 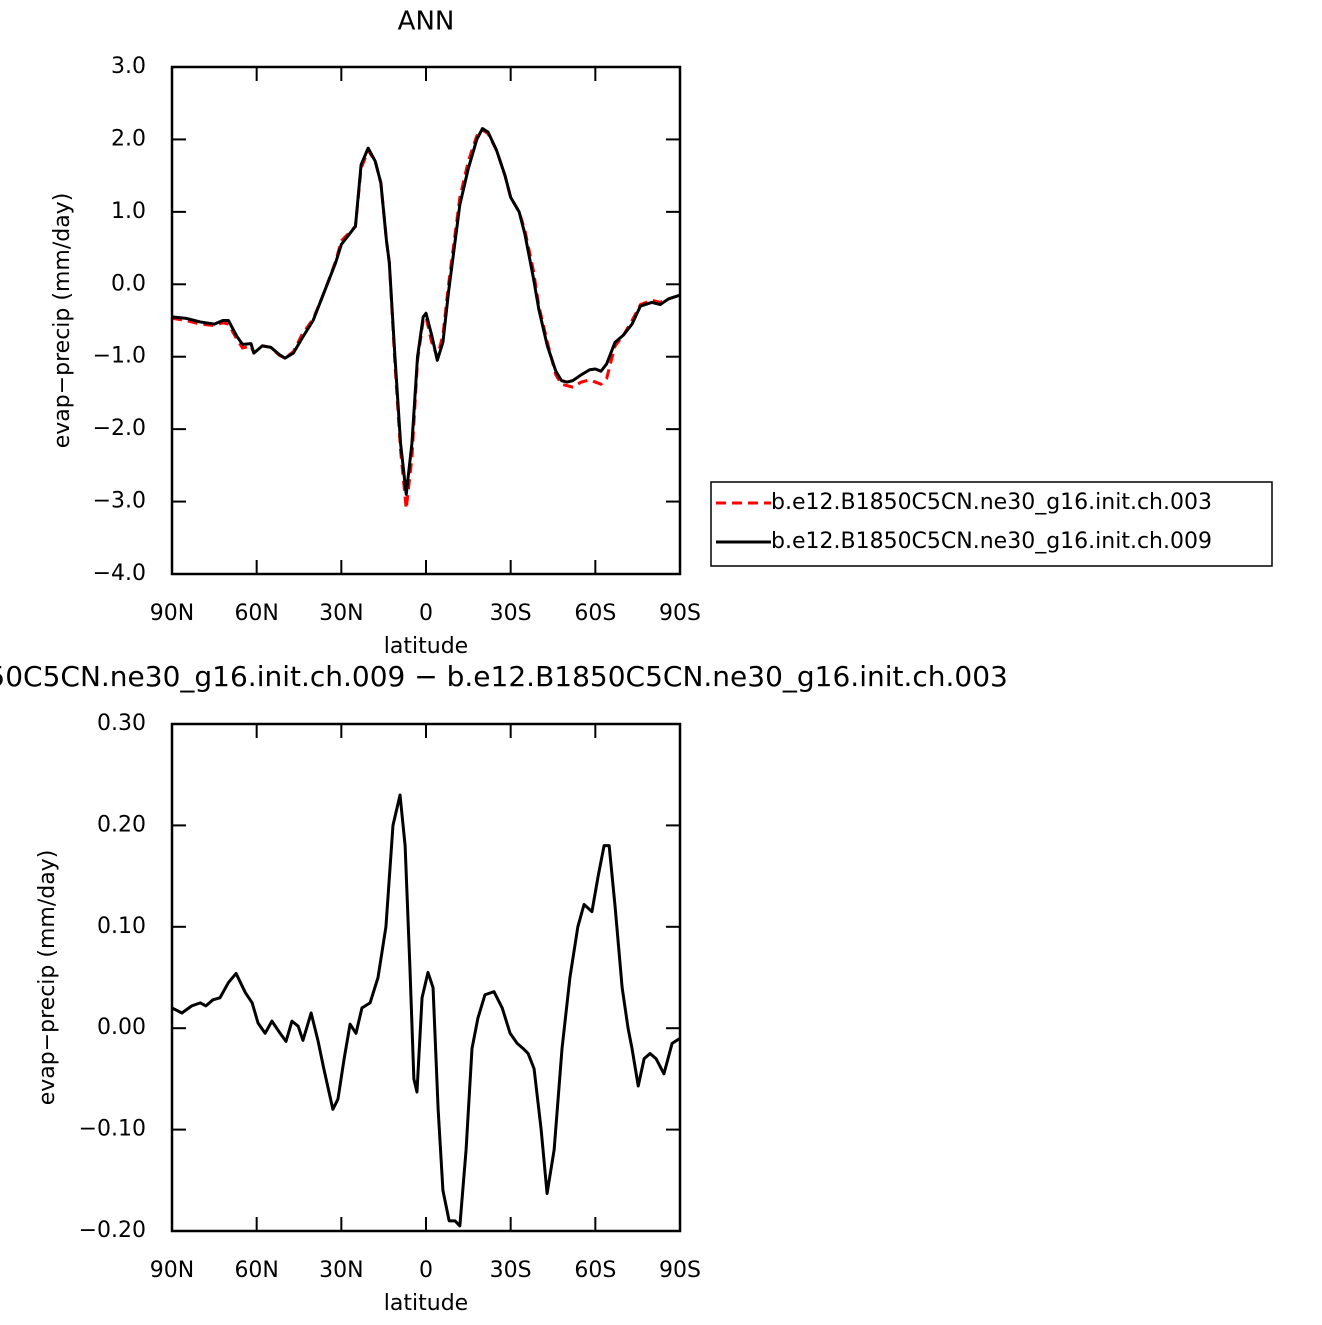 What do you see at coordinates (991, 524) in the screenshot?
I see `legend-box` at bounding box center [991, 524].